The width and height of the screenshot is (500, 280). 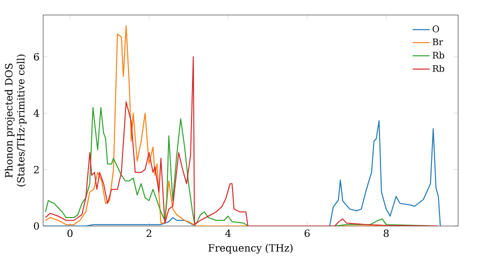 What do you see at coordinates (36, 56) in the screenshot?
I see `y-tick-label: 6` at bounding box center [36, 56].